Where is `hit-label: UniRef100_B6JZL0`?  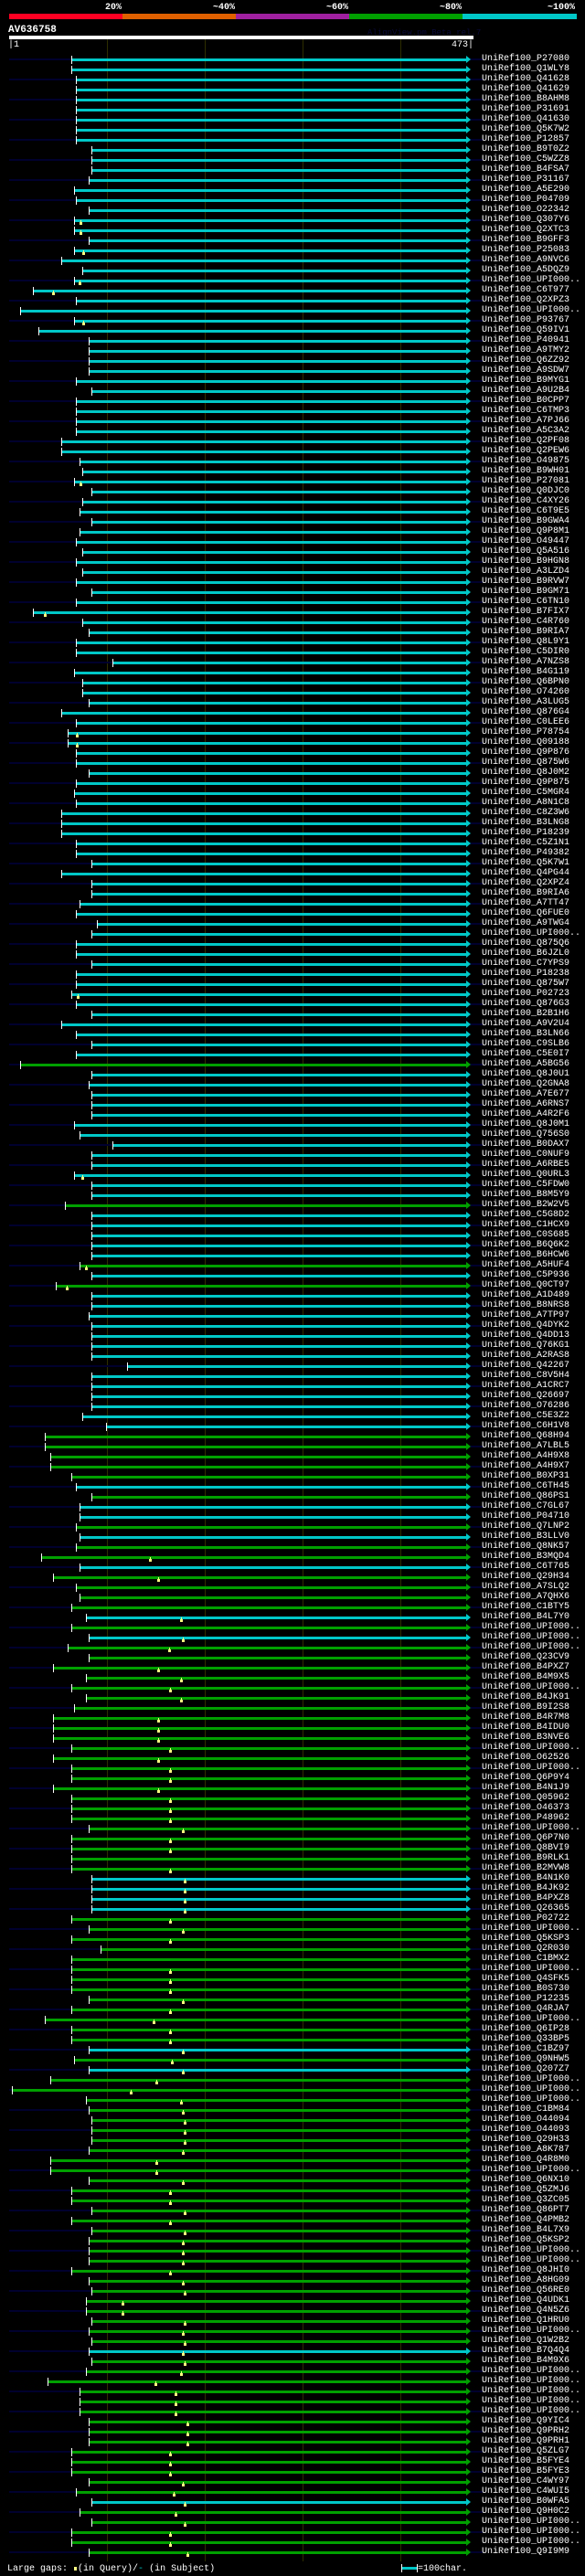
hit-label: UniRef100_B6JZL0 is located at coordinates (526, 954).